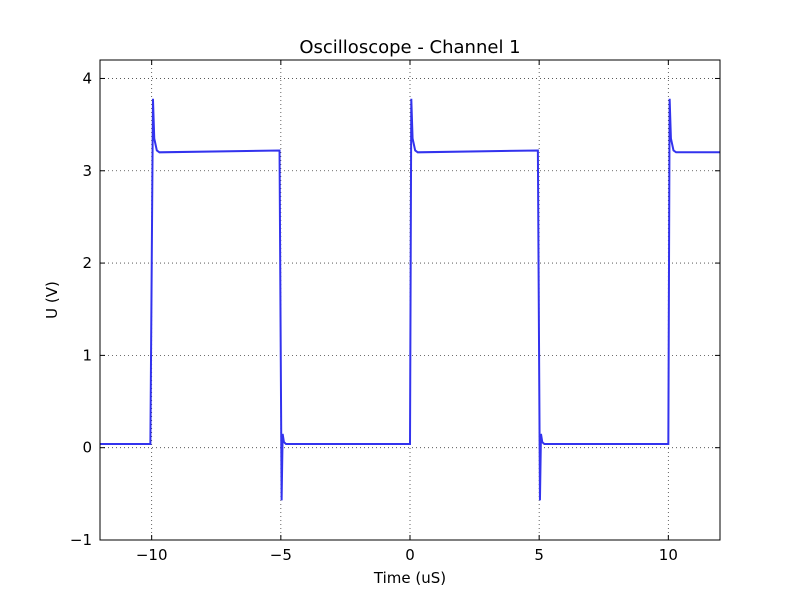  I want to click on y-axis-label: U (V), so click(52, 300).